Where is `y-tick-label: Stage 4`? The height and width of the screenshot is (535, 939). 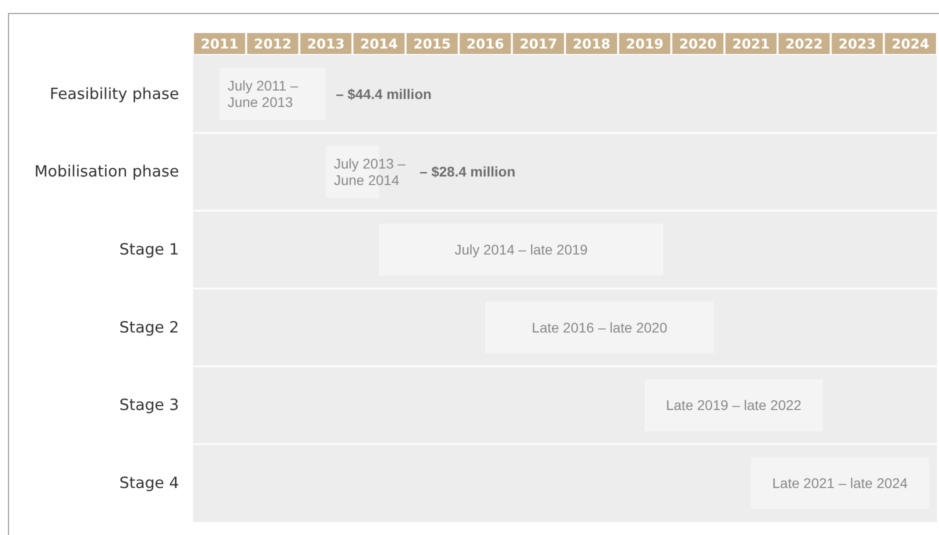
y-tick-label: Stage 4 is located at coordinates (149, 483).